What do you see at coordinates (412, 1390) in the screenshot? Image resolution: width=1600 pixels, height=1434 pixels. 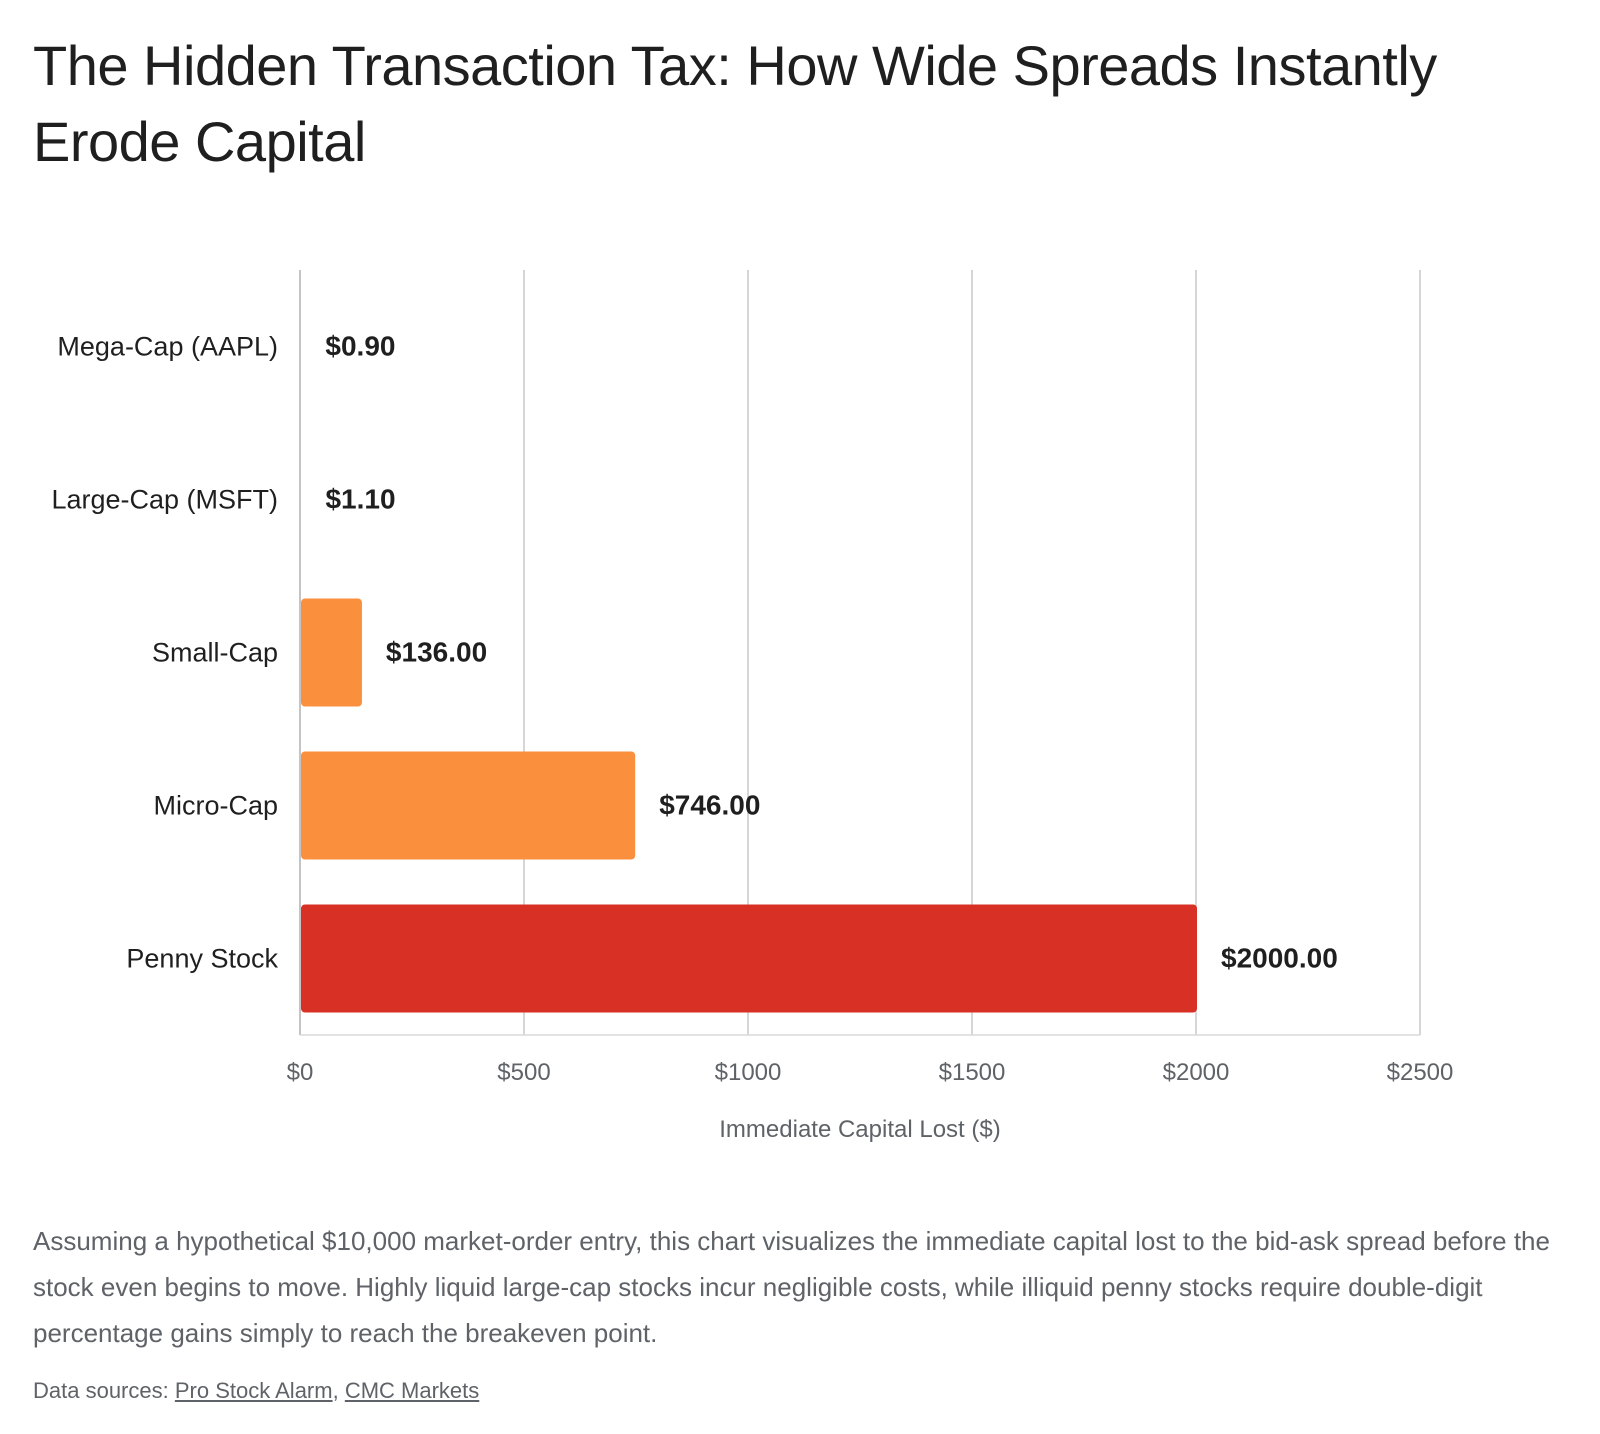 I see `source-link-cmc-markets: CMC Markets` at bounding box center [412, 1390].